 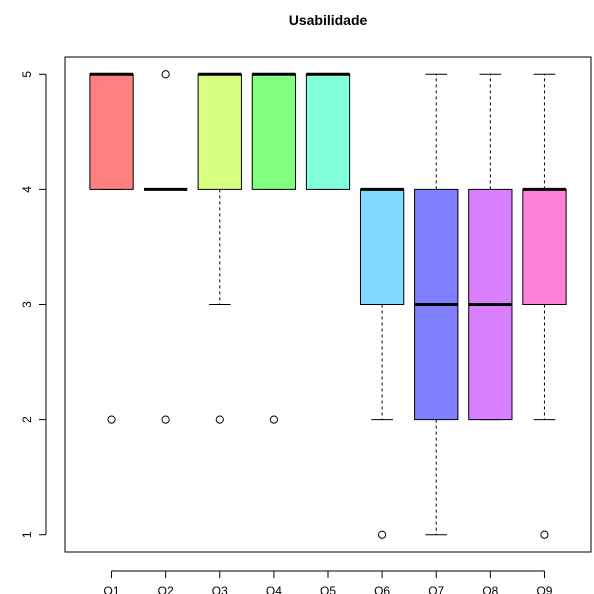 What do you see at coordinates (382, 363) in the screenshot?
I see `box-q6` at bounding box center [382, 363].